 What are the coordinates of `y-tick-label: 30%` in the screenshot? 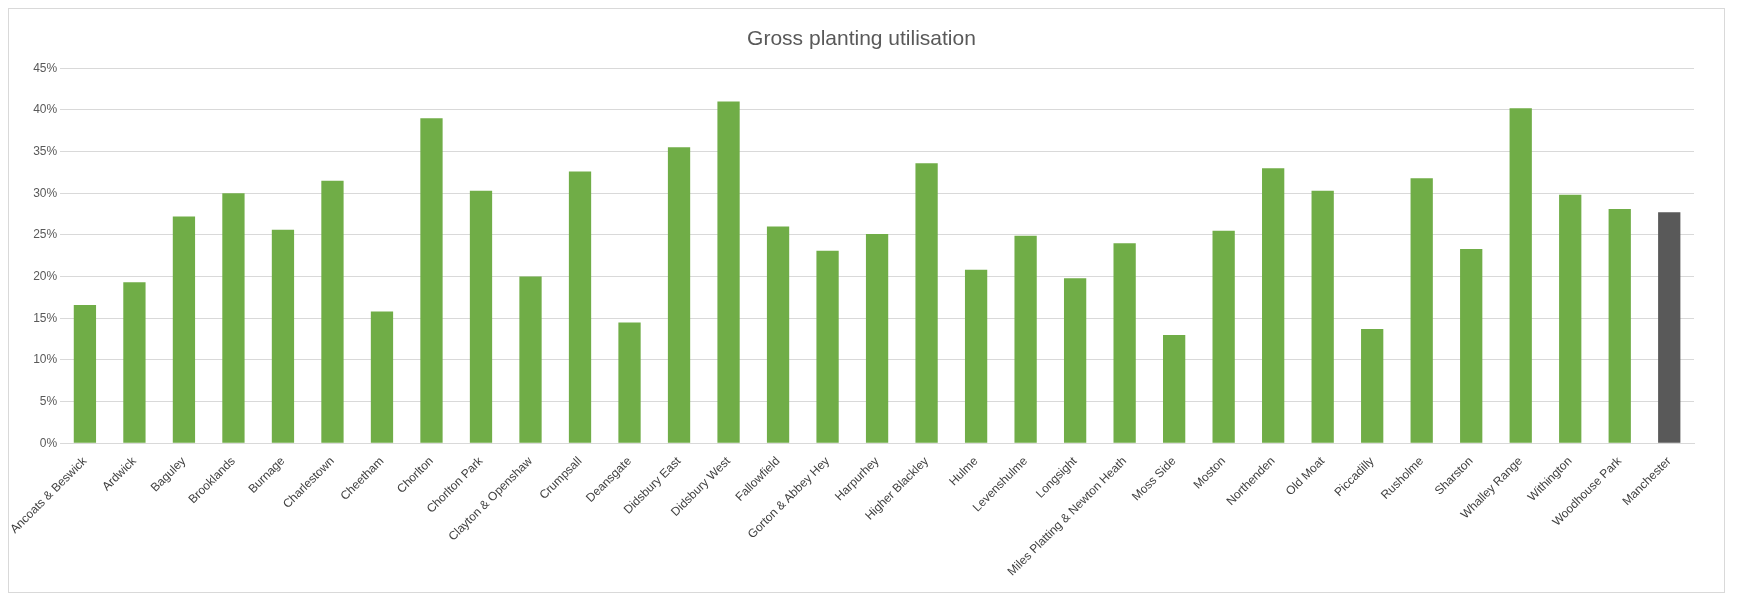 It's located at (45, 192).